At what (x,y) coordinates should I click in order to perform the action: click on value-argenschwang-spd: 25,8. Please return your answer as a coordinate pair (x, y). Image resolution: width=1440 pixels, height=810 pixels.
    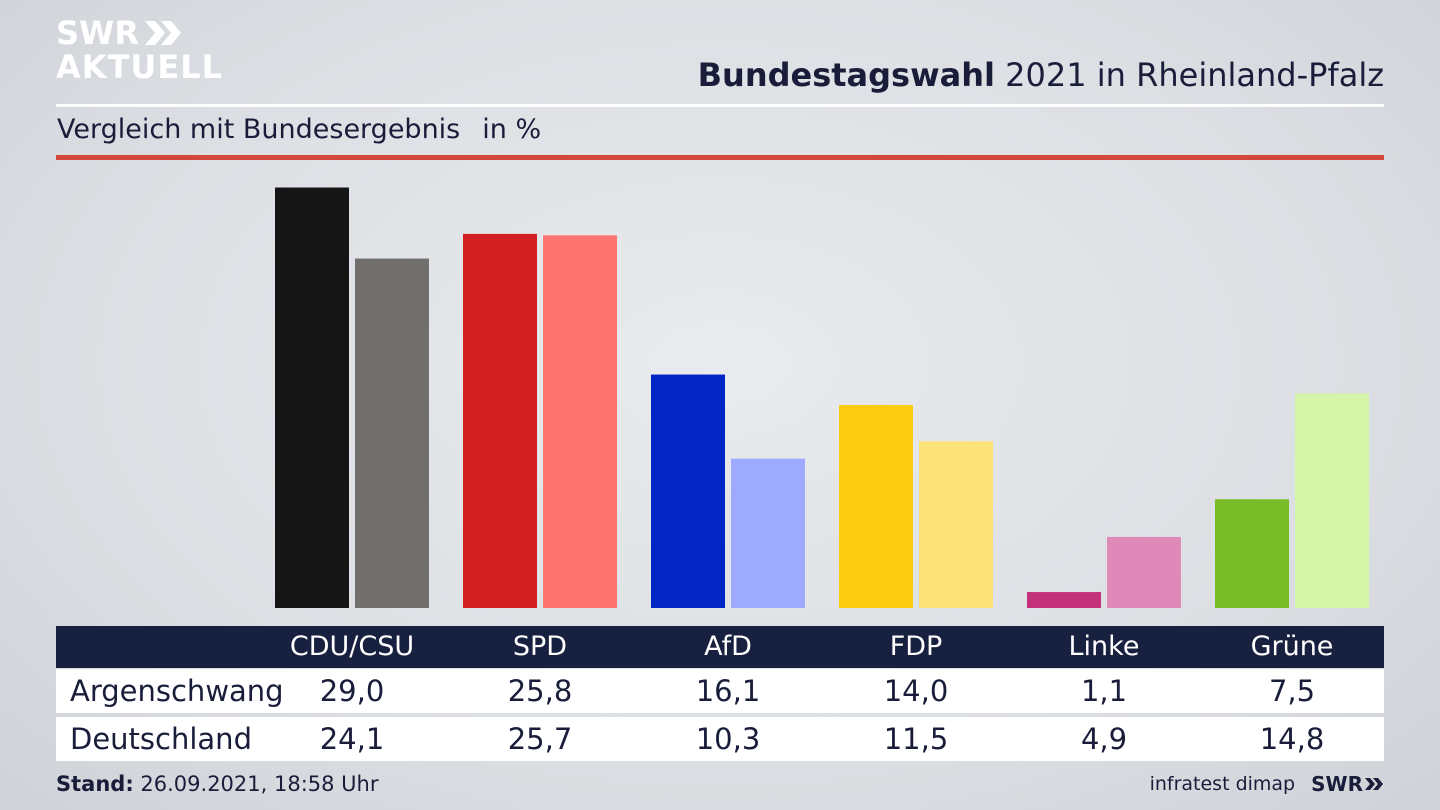
    Looking at the image, I should click on (540, 691).